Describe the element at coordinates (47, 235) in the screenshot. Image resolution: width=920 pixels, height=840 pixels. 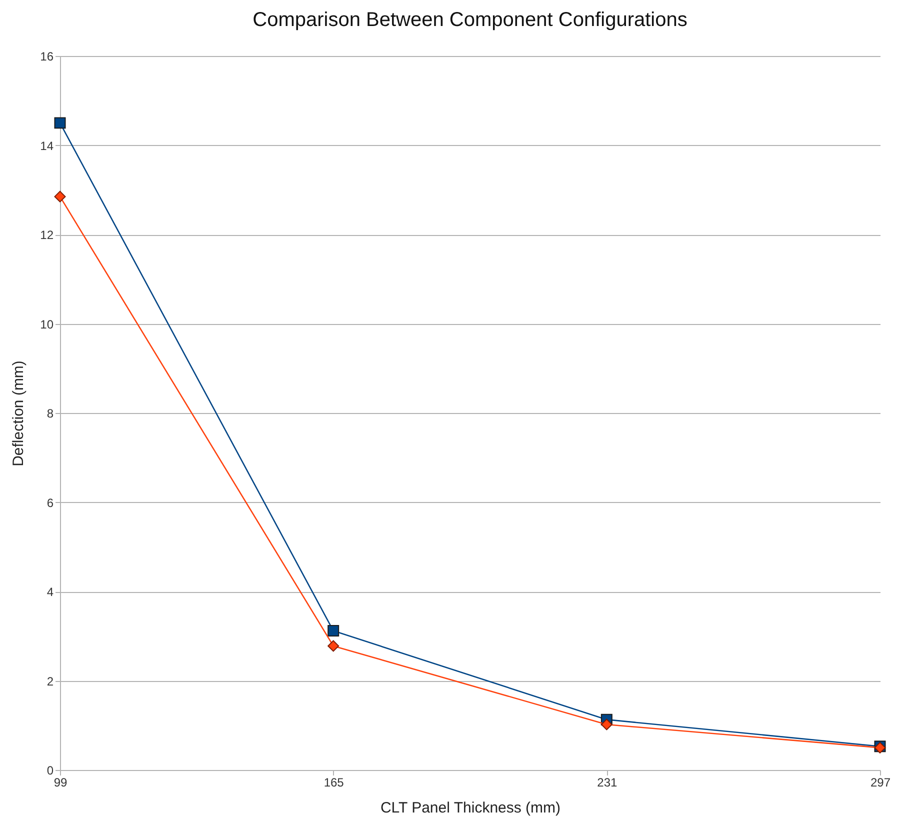
I see `y-tick-label: 12` at that location.